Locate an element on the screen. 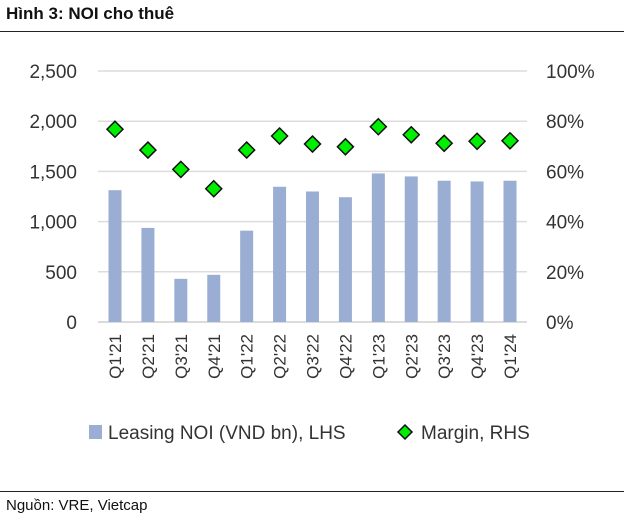  x-tick-label: Q1'21 is located at coordinates (115, 356).